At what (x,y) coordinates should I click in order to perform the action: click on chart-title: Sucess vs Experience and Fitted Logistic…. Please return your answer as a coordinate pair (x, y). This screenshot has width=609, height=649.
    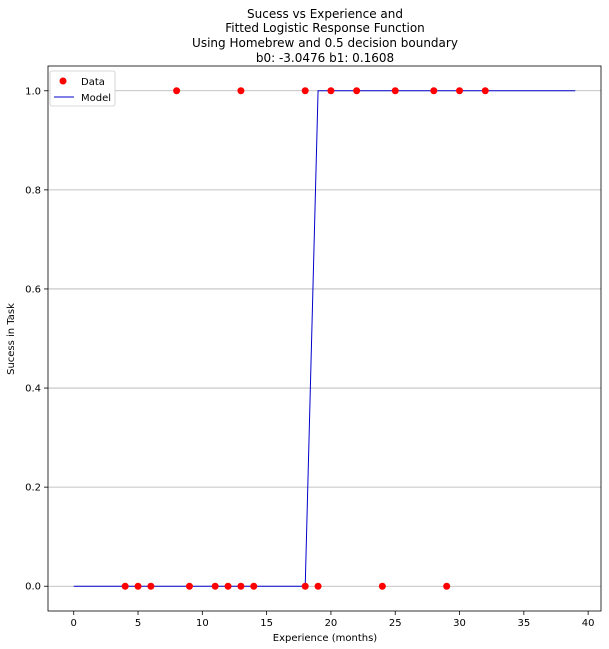
    Looking at the image, I should click on (325, 36).